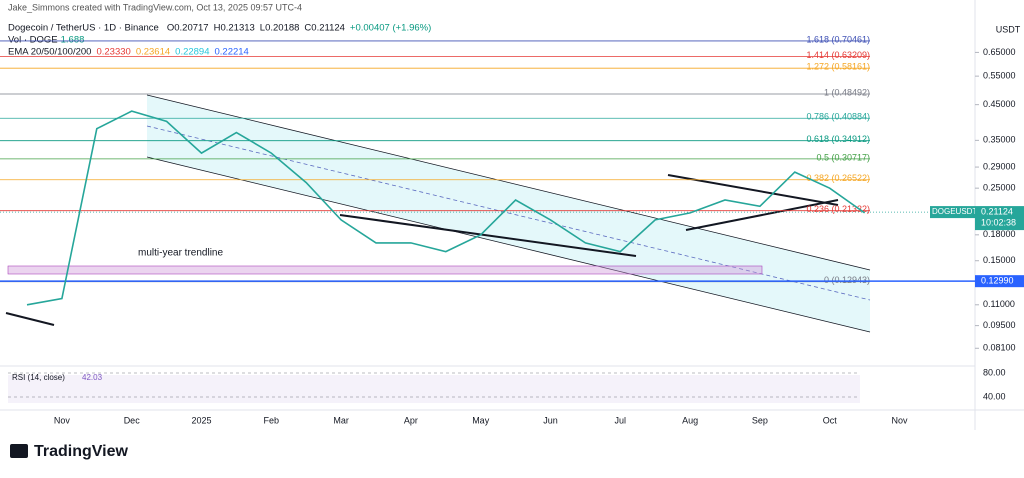 This screenshot has height=478, width=1024. I want to click on fib-label: 0.5 (0.30717), so click(843, 157).